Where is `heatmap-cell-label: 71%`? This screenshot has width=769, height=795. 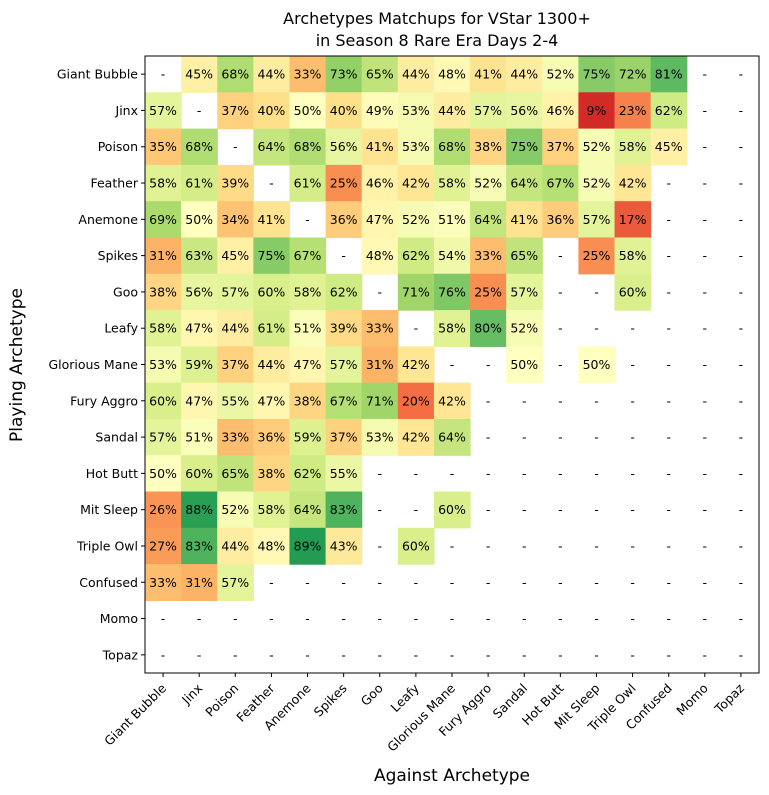 heatmap-cell-label: 71% is located at coordinates (416, 291).